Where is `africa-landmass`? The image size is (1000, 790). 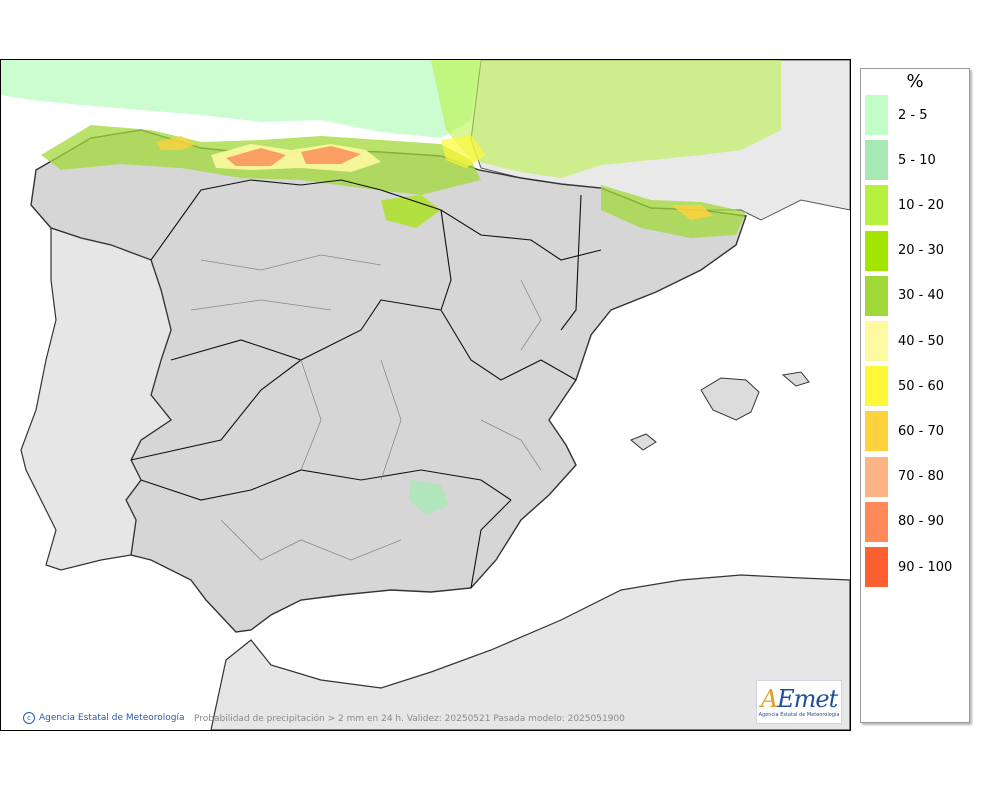
africa-landmass is located at coordinates (530, 652).